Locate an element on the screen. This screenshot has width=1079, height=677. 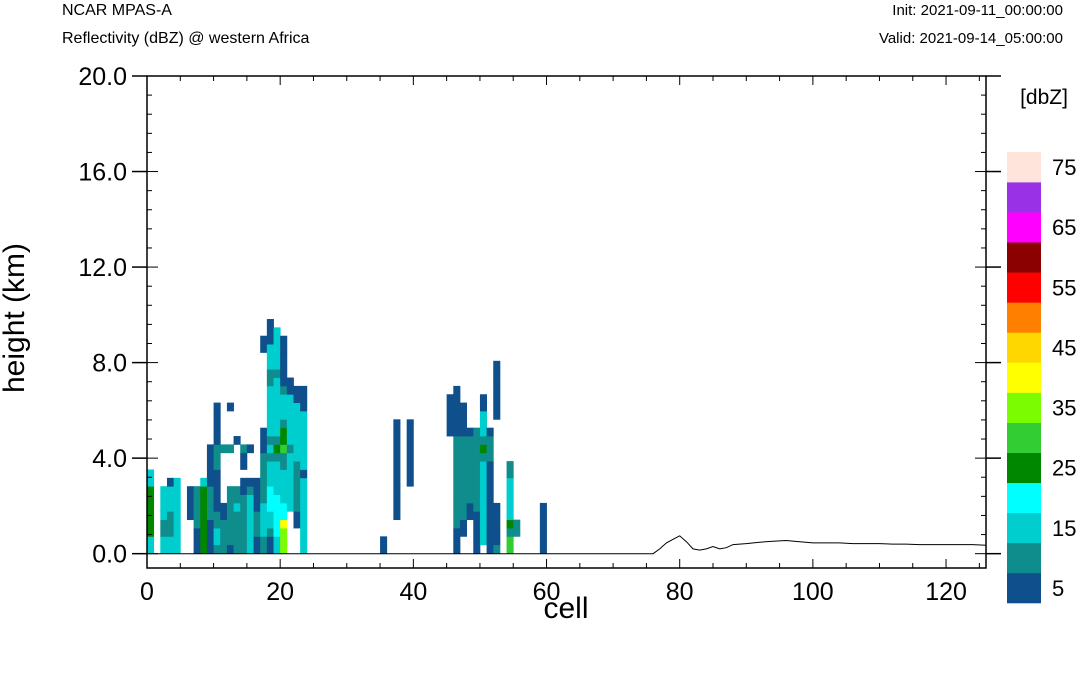
colorbar-tick-label: 5 is located at coordinates (1058, 588).